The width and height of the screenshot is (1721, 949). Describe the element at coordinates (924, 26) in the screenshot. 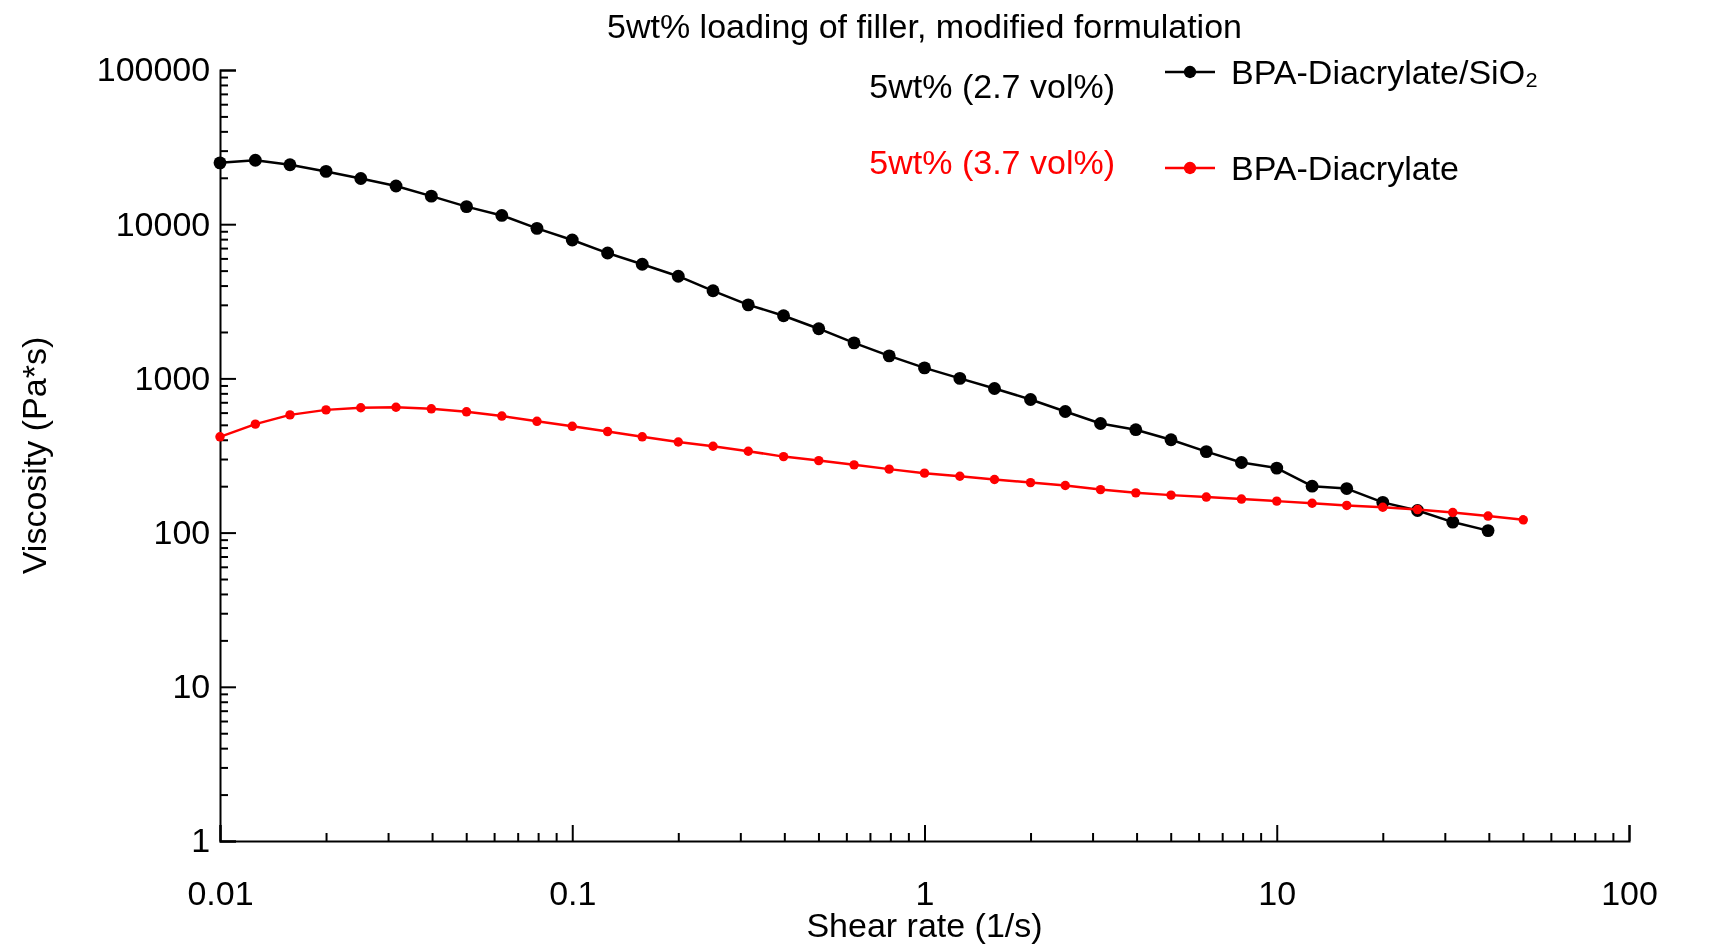

I see `chart-title: 5wt% loading of filler, modified formulation` at that location.